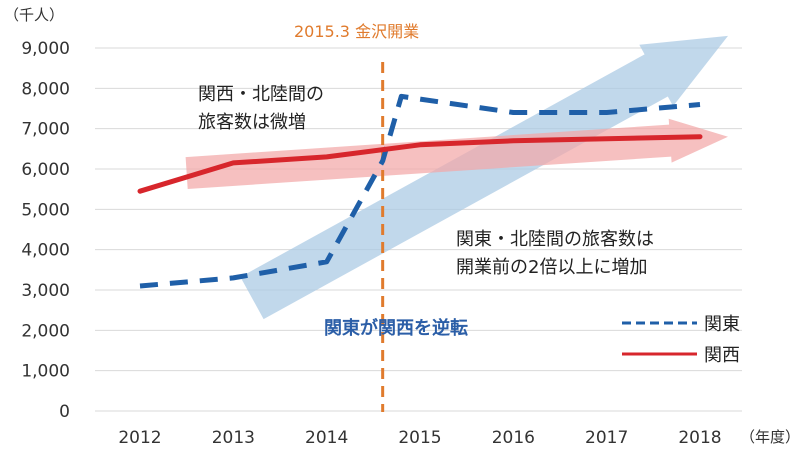 The image size is (800, 464). Describe the element at coordinates (555, 239) in the screenshot. I see `annotation-kanto-line1: 関東・北陸間の旅客数は` at that location.